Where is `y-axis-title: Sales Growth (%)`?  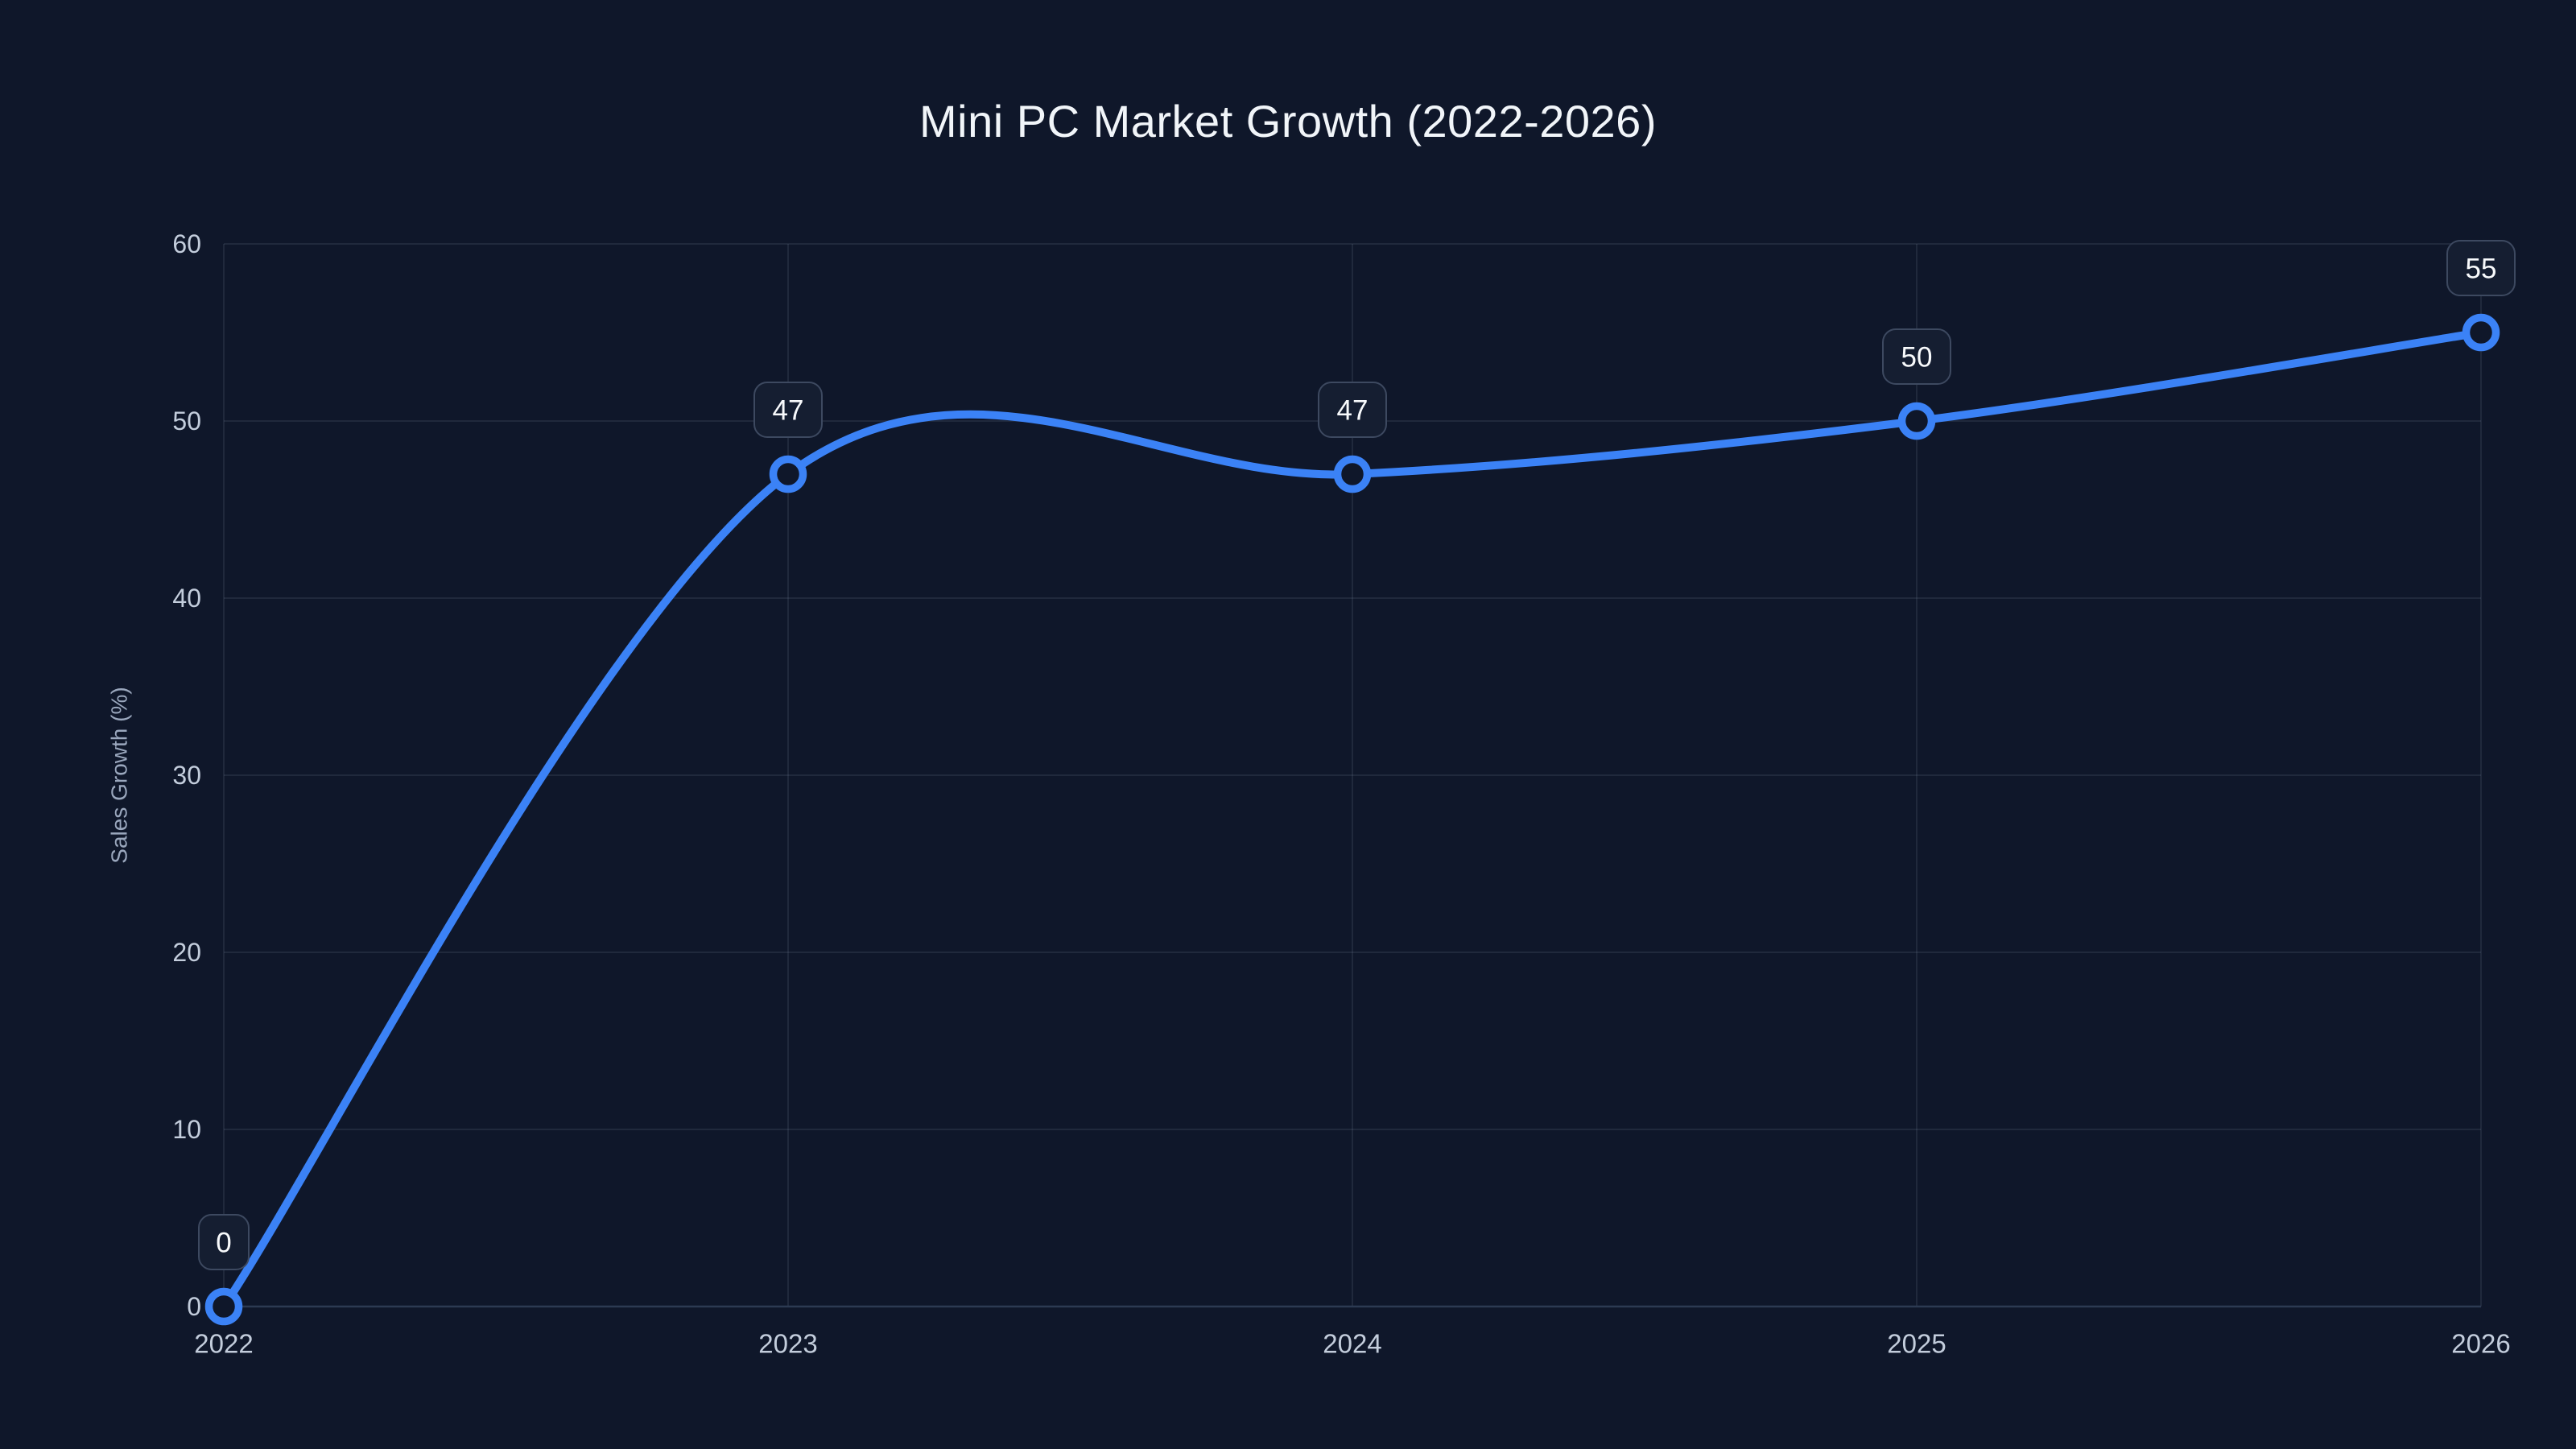 y-axis-title: Sales Growth (%) is located at coordinates (119, 775).